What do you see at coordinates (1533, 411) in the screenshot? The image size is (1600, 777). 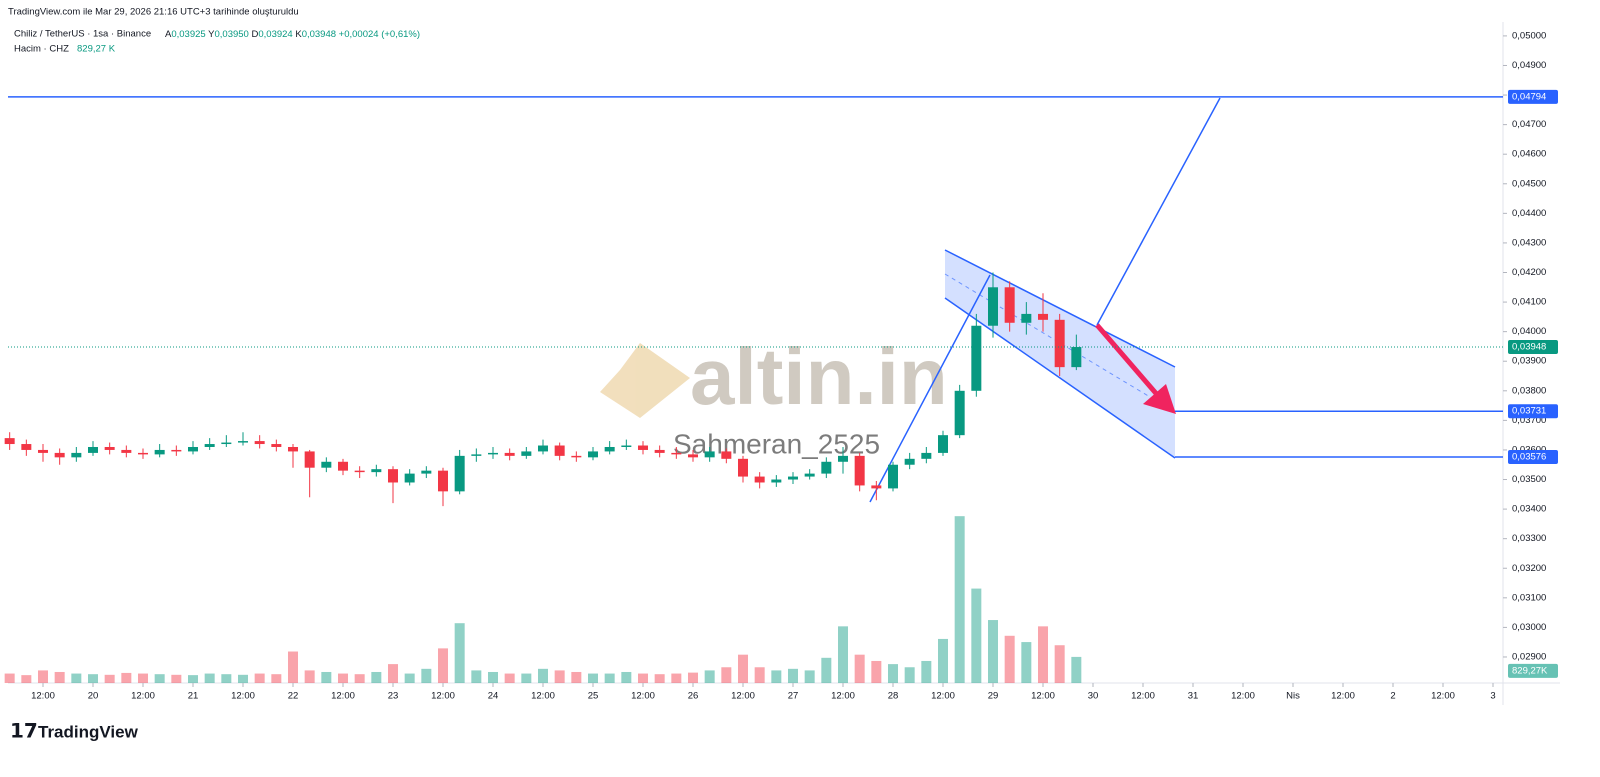 I see `level-marker` at bounding box center [1533, 411].